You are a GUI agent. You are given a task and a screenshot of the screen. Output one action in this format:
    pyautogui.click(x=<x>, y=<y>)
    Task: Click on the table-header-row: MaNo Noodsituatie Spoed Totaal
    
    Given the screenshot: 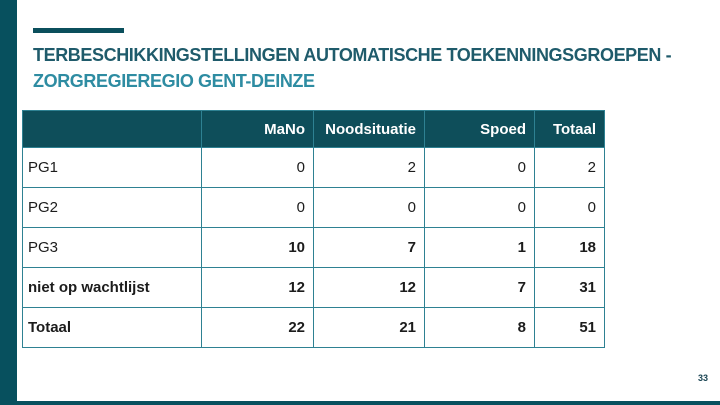 What is the action you would take?
    pyautogui.click(x=313, y=129)
    